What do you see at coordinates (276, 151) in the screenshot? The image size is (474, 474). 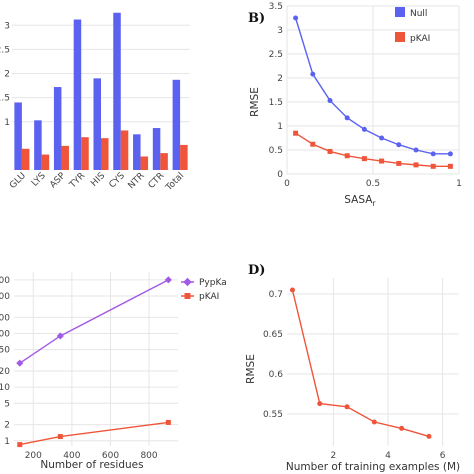 I see `pb-ytick: 0.5` at bounding box center [276, 151].